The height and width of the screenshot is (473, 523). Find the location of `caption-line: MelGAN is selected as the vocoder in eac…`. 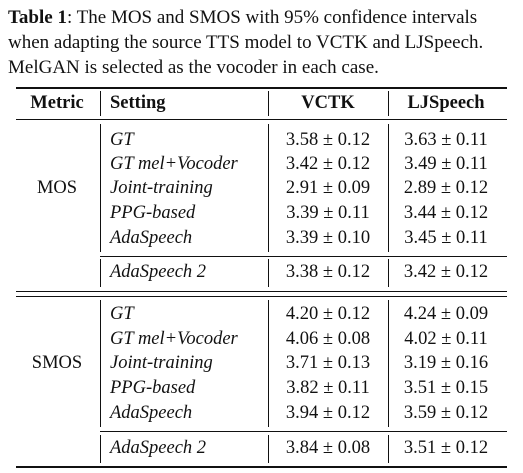

caption-line: MelGAN is selected as the vocoder in eac… is located at coordinates (193, 67).